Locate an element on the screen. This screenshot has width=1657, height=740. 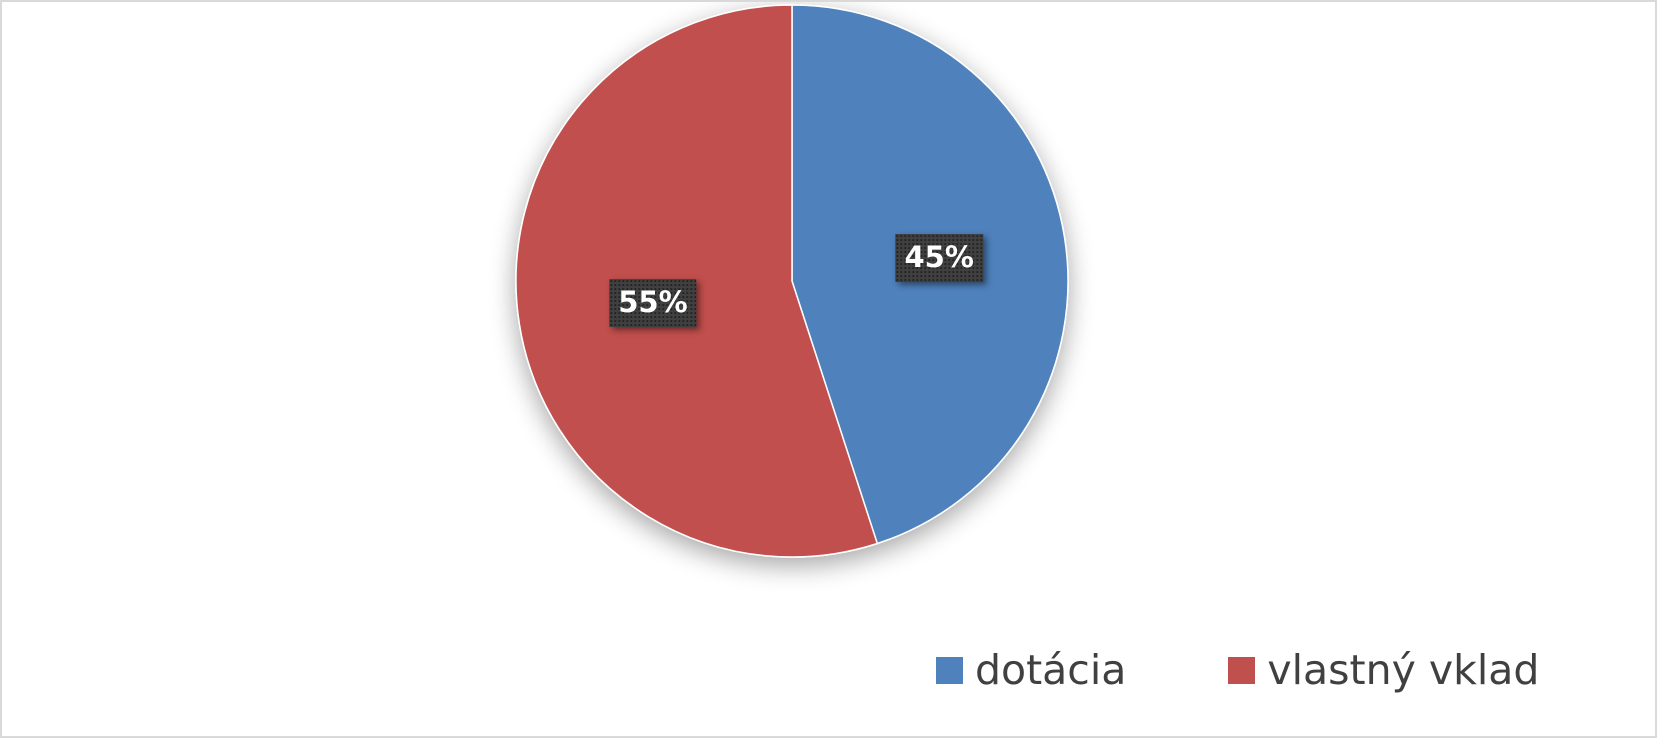
legend: dotácia vlastný vklad is located at coordinates (1237, 670).